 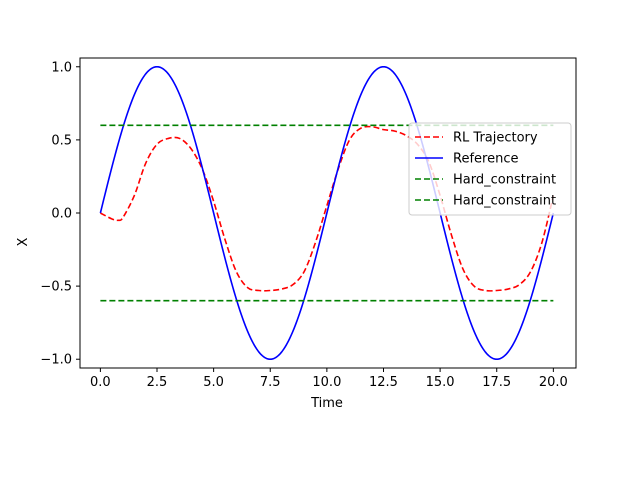 What do you see at coordinates (157, 382) in the screenshot?
I see `x-tick-label: 2.5` at bounding box center [157, 382].